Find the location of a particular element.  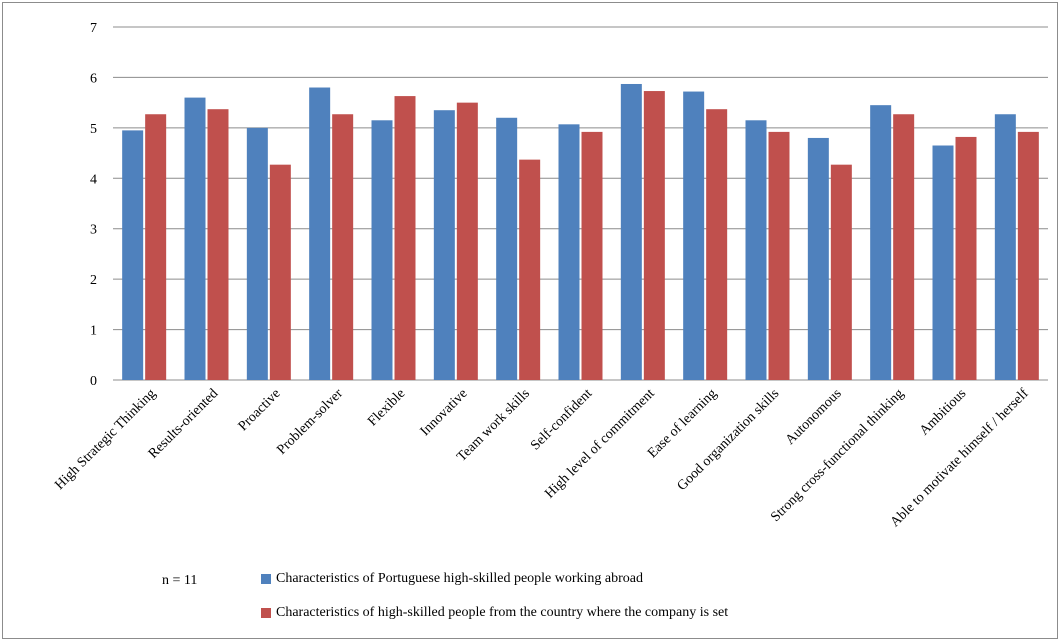

y-tick-label: 7 is located at coordinates (93, 28).